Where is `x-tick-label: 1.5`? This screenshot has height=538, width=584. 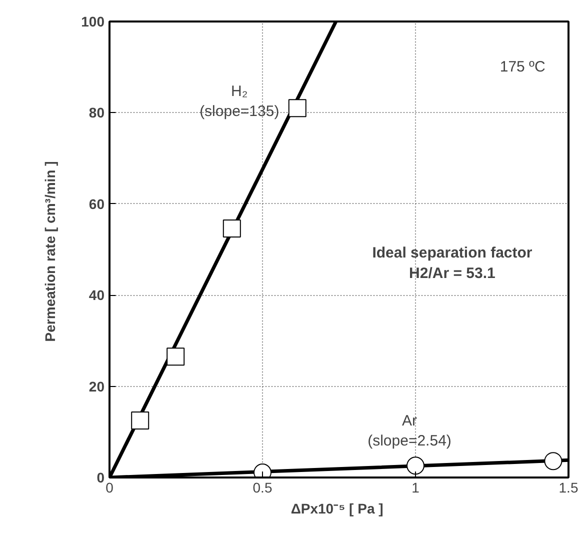
x-tick-label: 1.5 is located at coordinates (568, 488).